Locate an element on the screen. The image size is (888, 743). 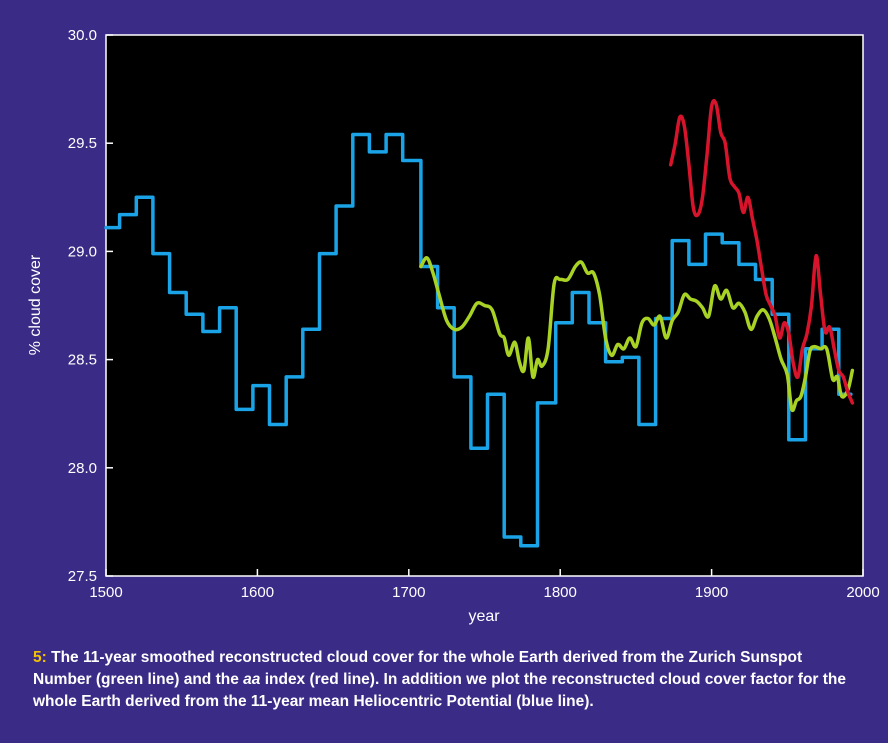
y-tick-label: 28.0 is located at coordinates (82, 468).